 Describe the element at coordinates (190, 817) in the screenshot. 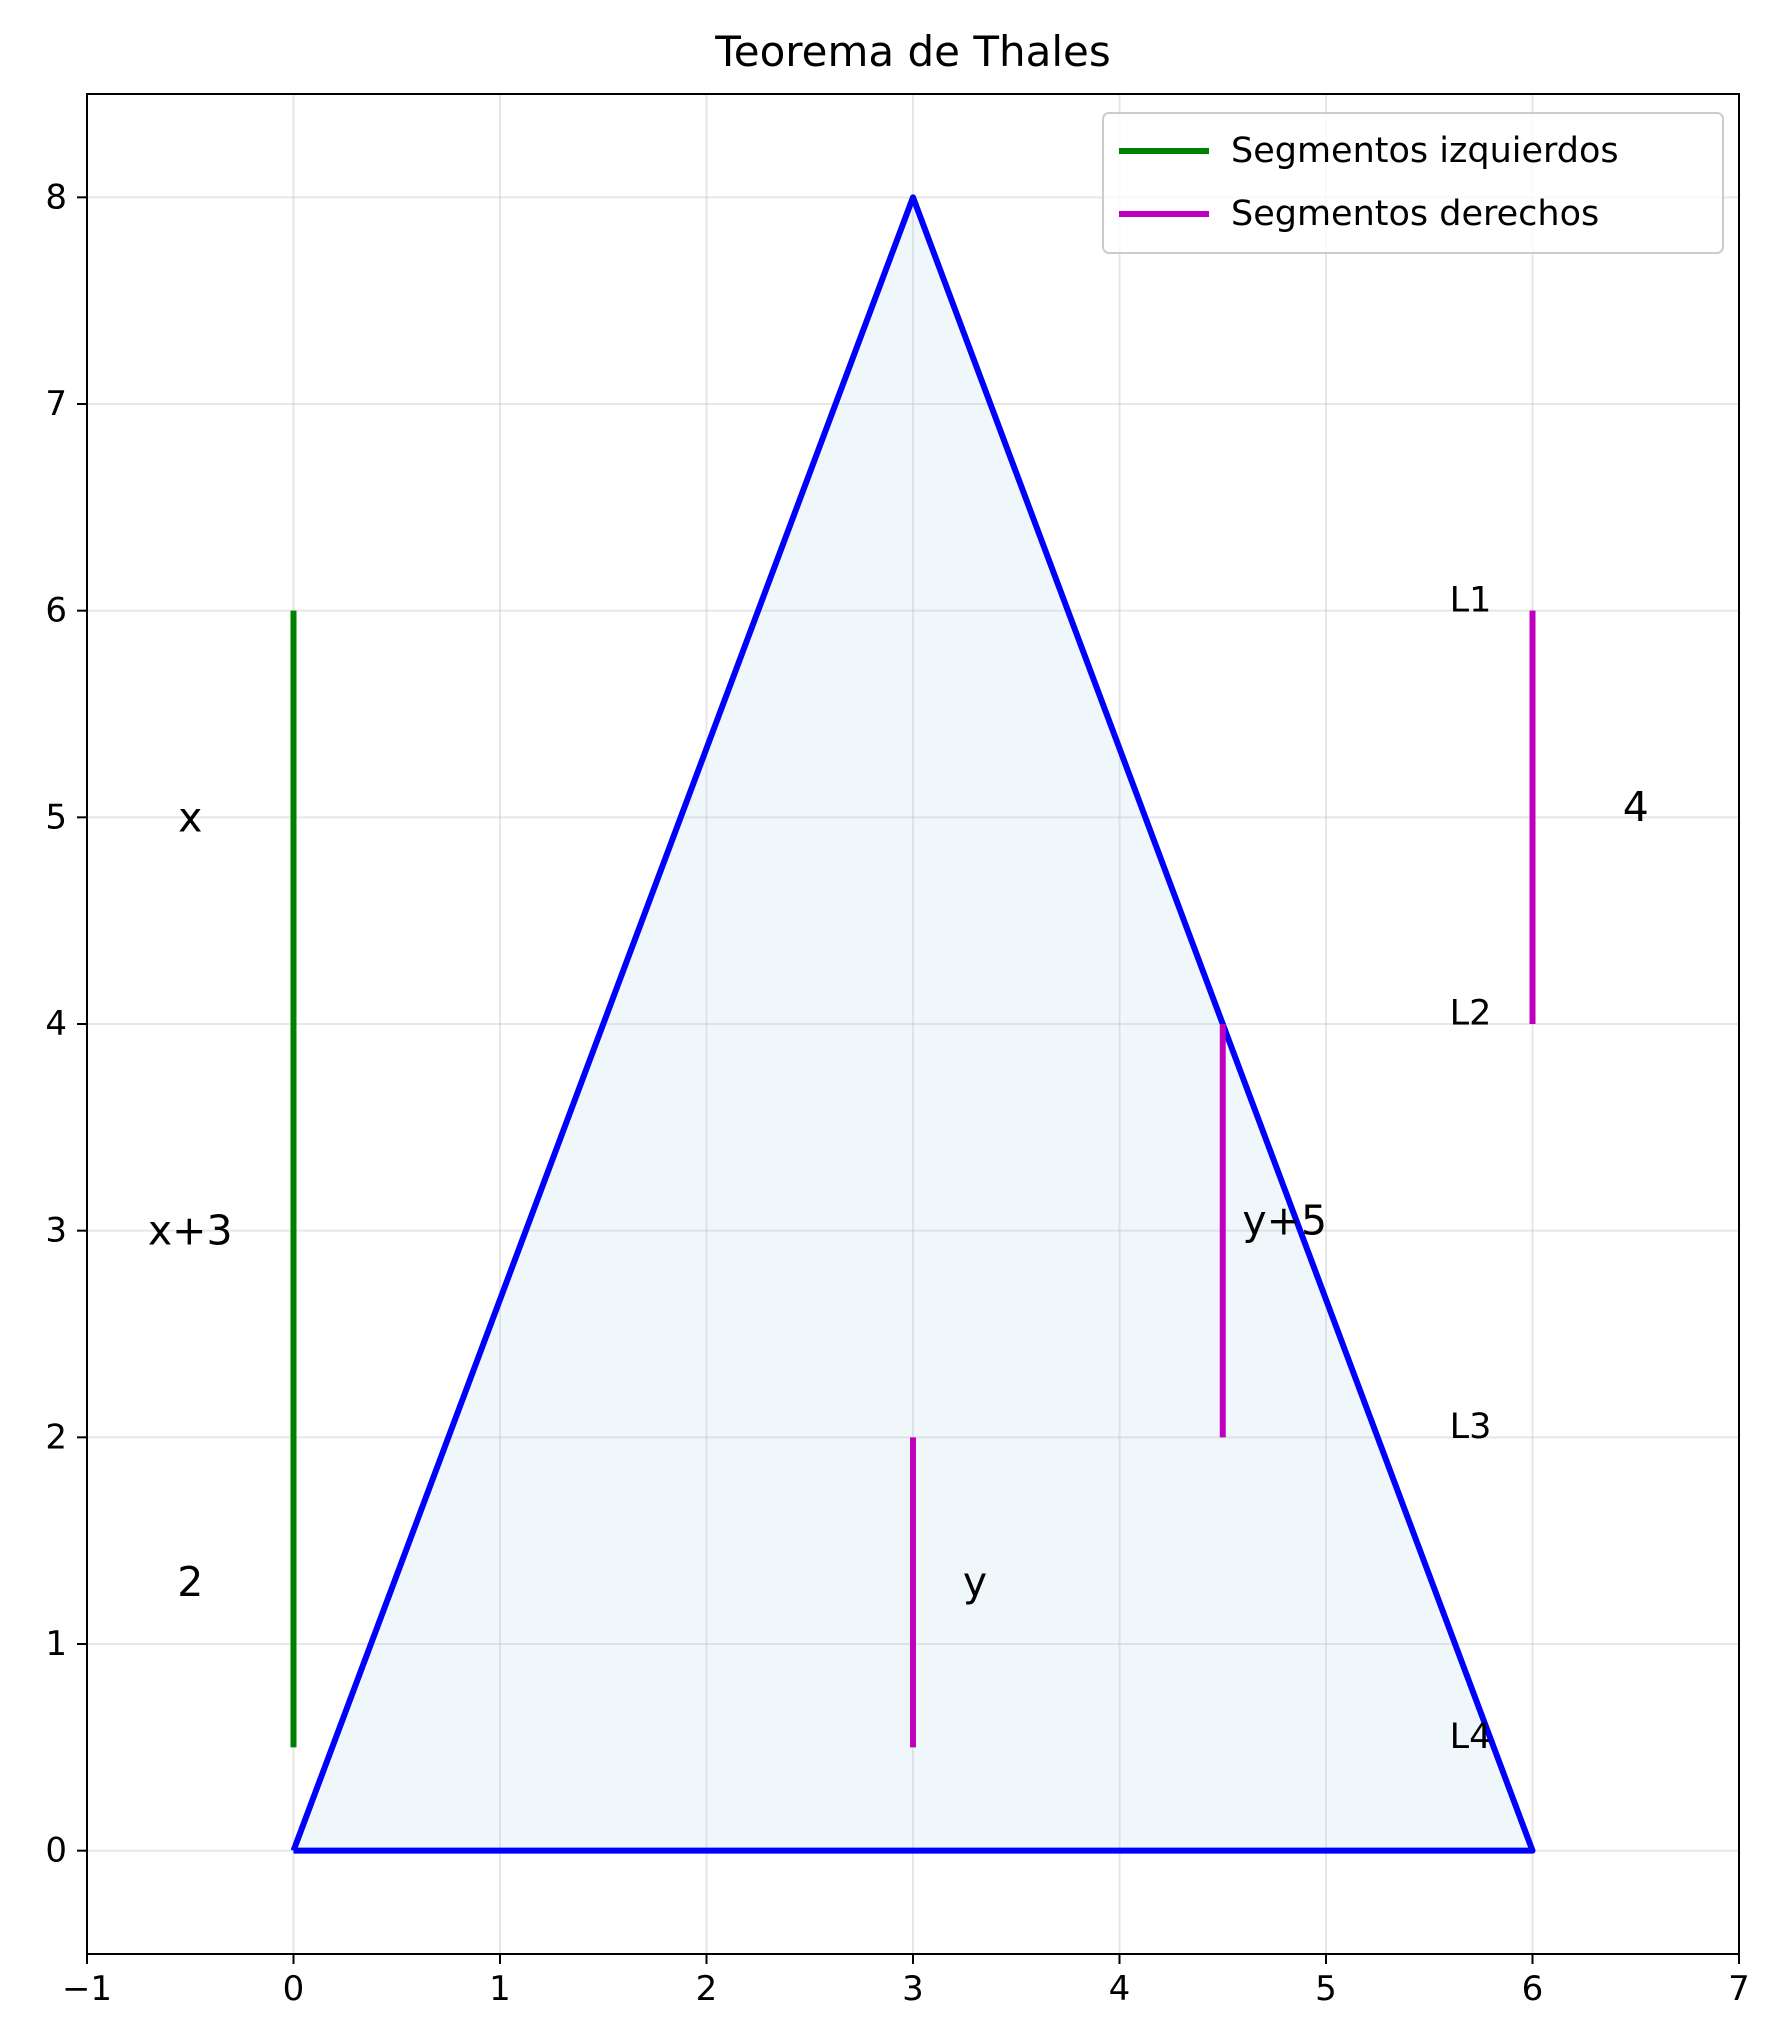

I see `annotation-label: x` at that location.